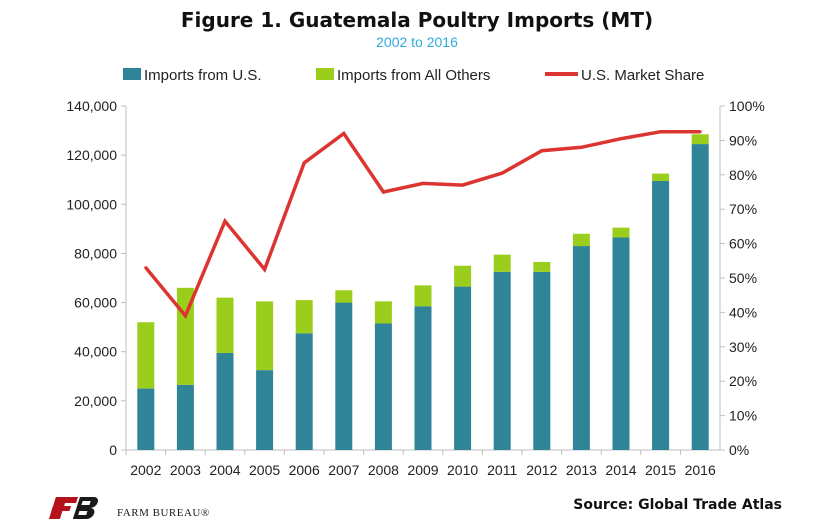 The width and height of the screenshot is (835, 532). What do you see at coordinates (620, 470) in the screenshot?
I see `x-tick-label: 2014` at bounding box center [620, 470].